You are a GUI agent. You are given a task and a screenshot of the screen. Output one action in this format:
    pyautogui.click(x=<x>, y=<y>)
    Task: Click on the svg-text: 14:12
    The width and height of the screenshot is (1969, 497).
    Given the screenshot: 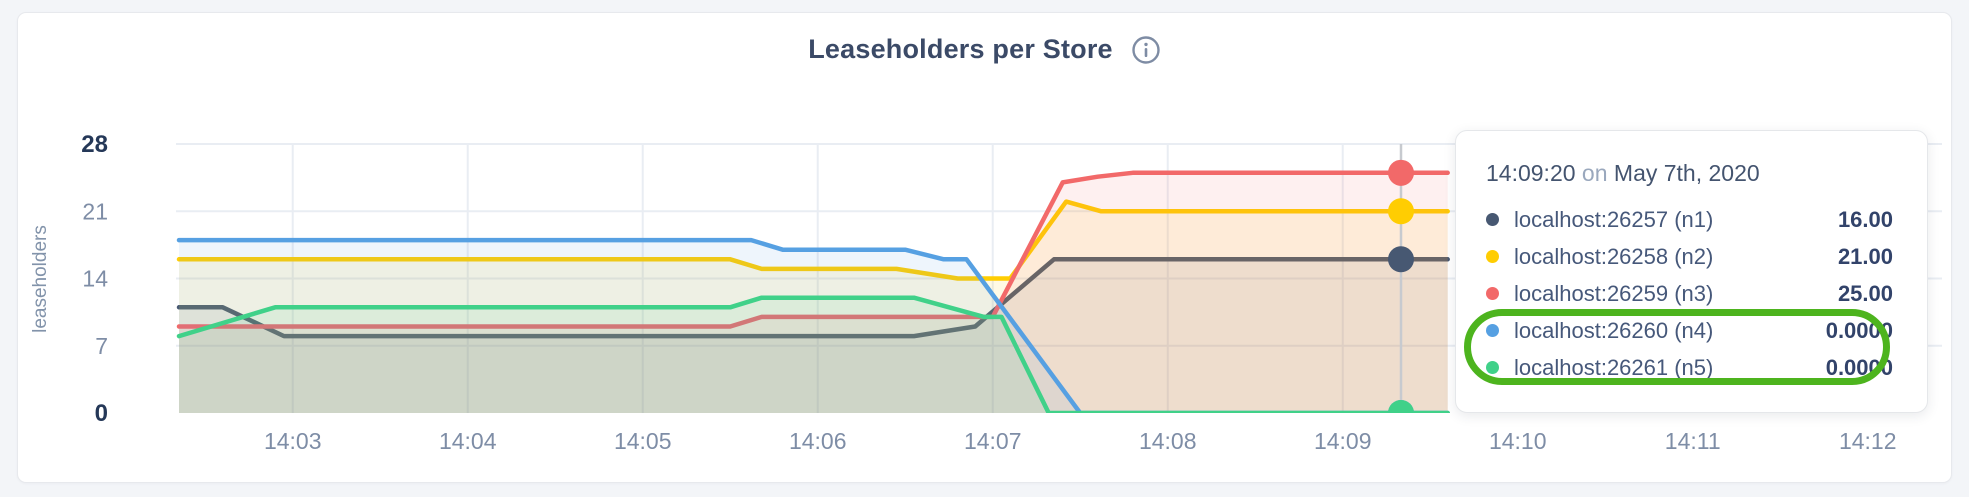 What is the action you would take?
    pyautogui.click(x=1868, y=441)
    